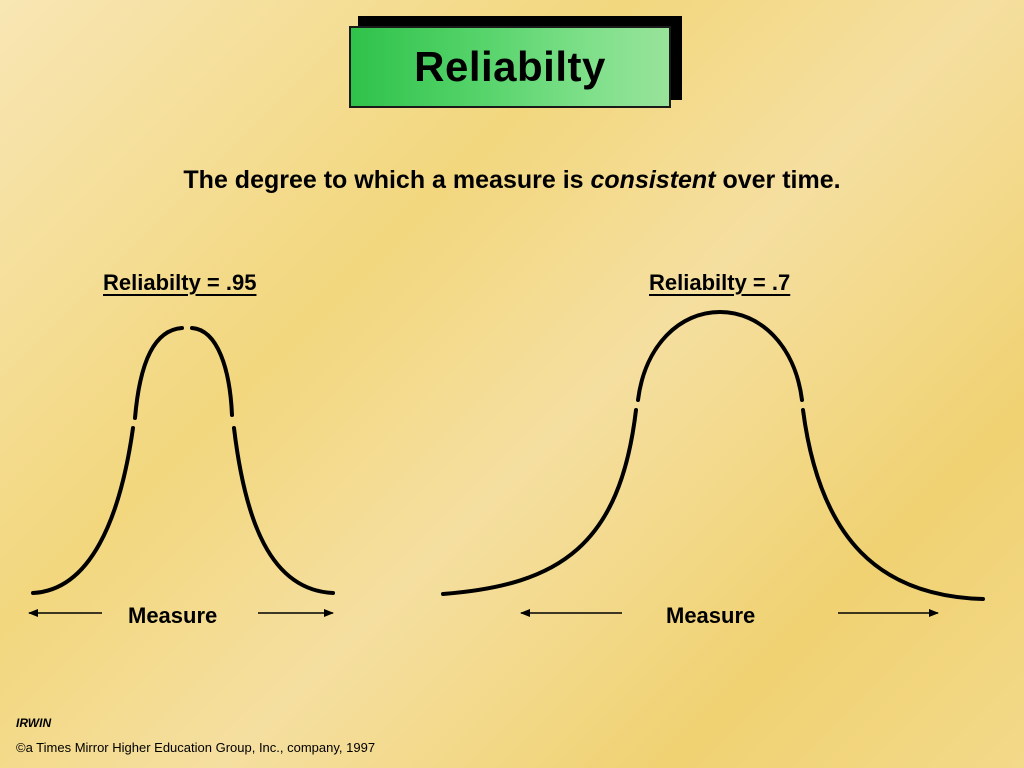  Describe the element at coordinates (711, 615) in the screenshot. I see `right-measure-label: Measure` at that location.